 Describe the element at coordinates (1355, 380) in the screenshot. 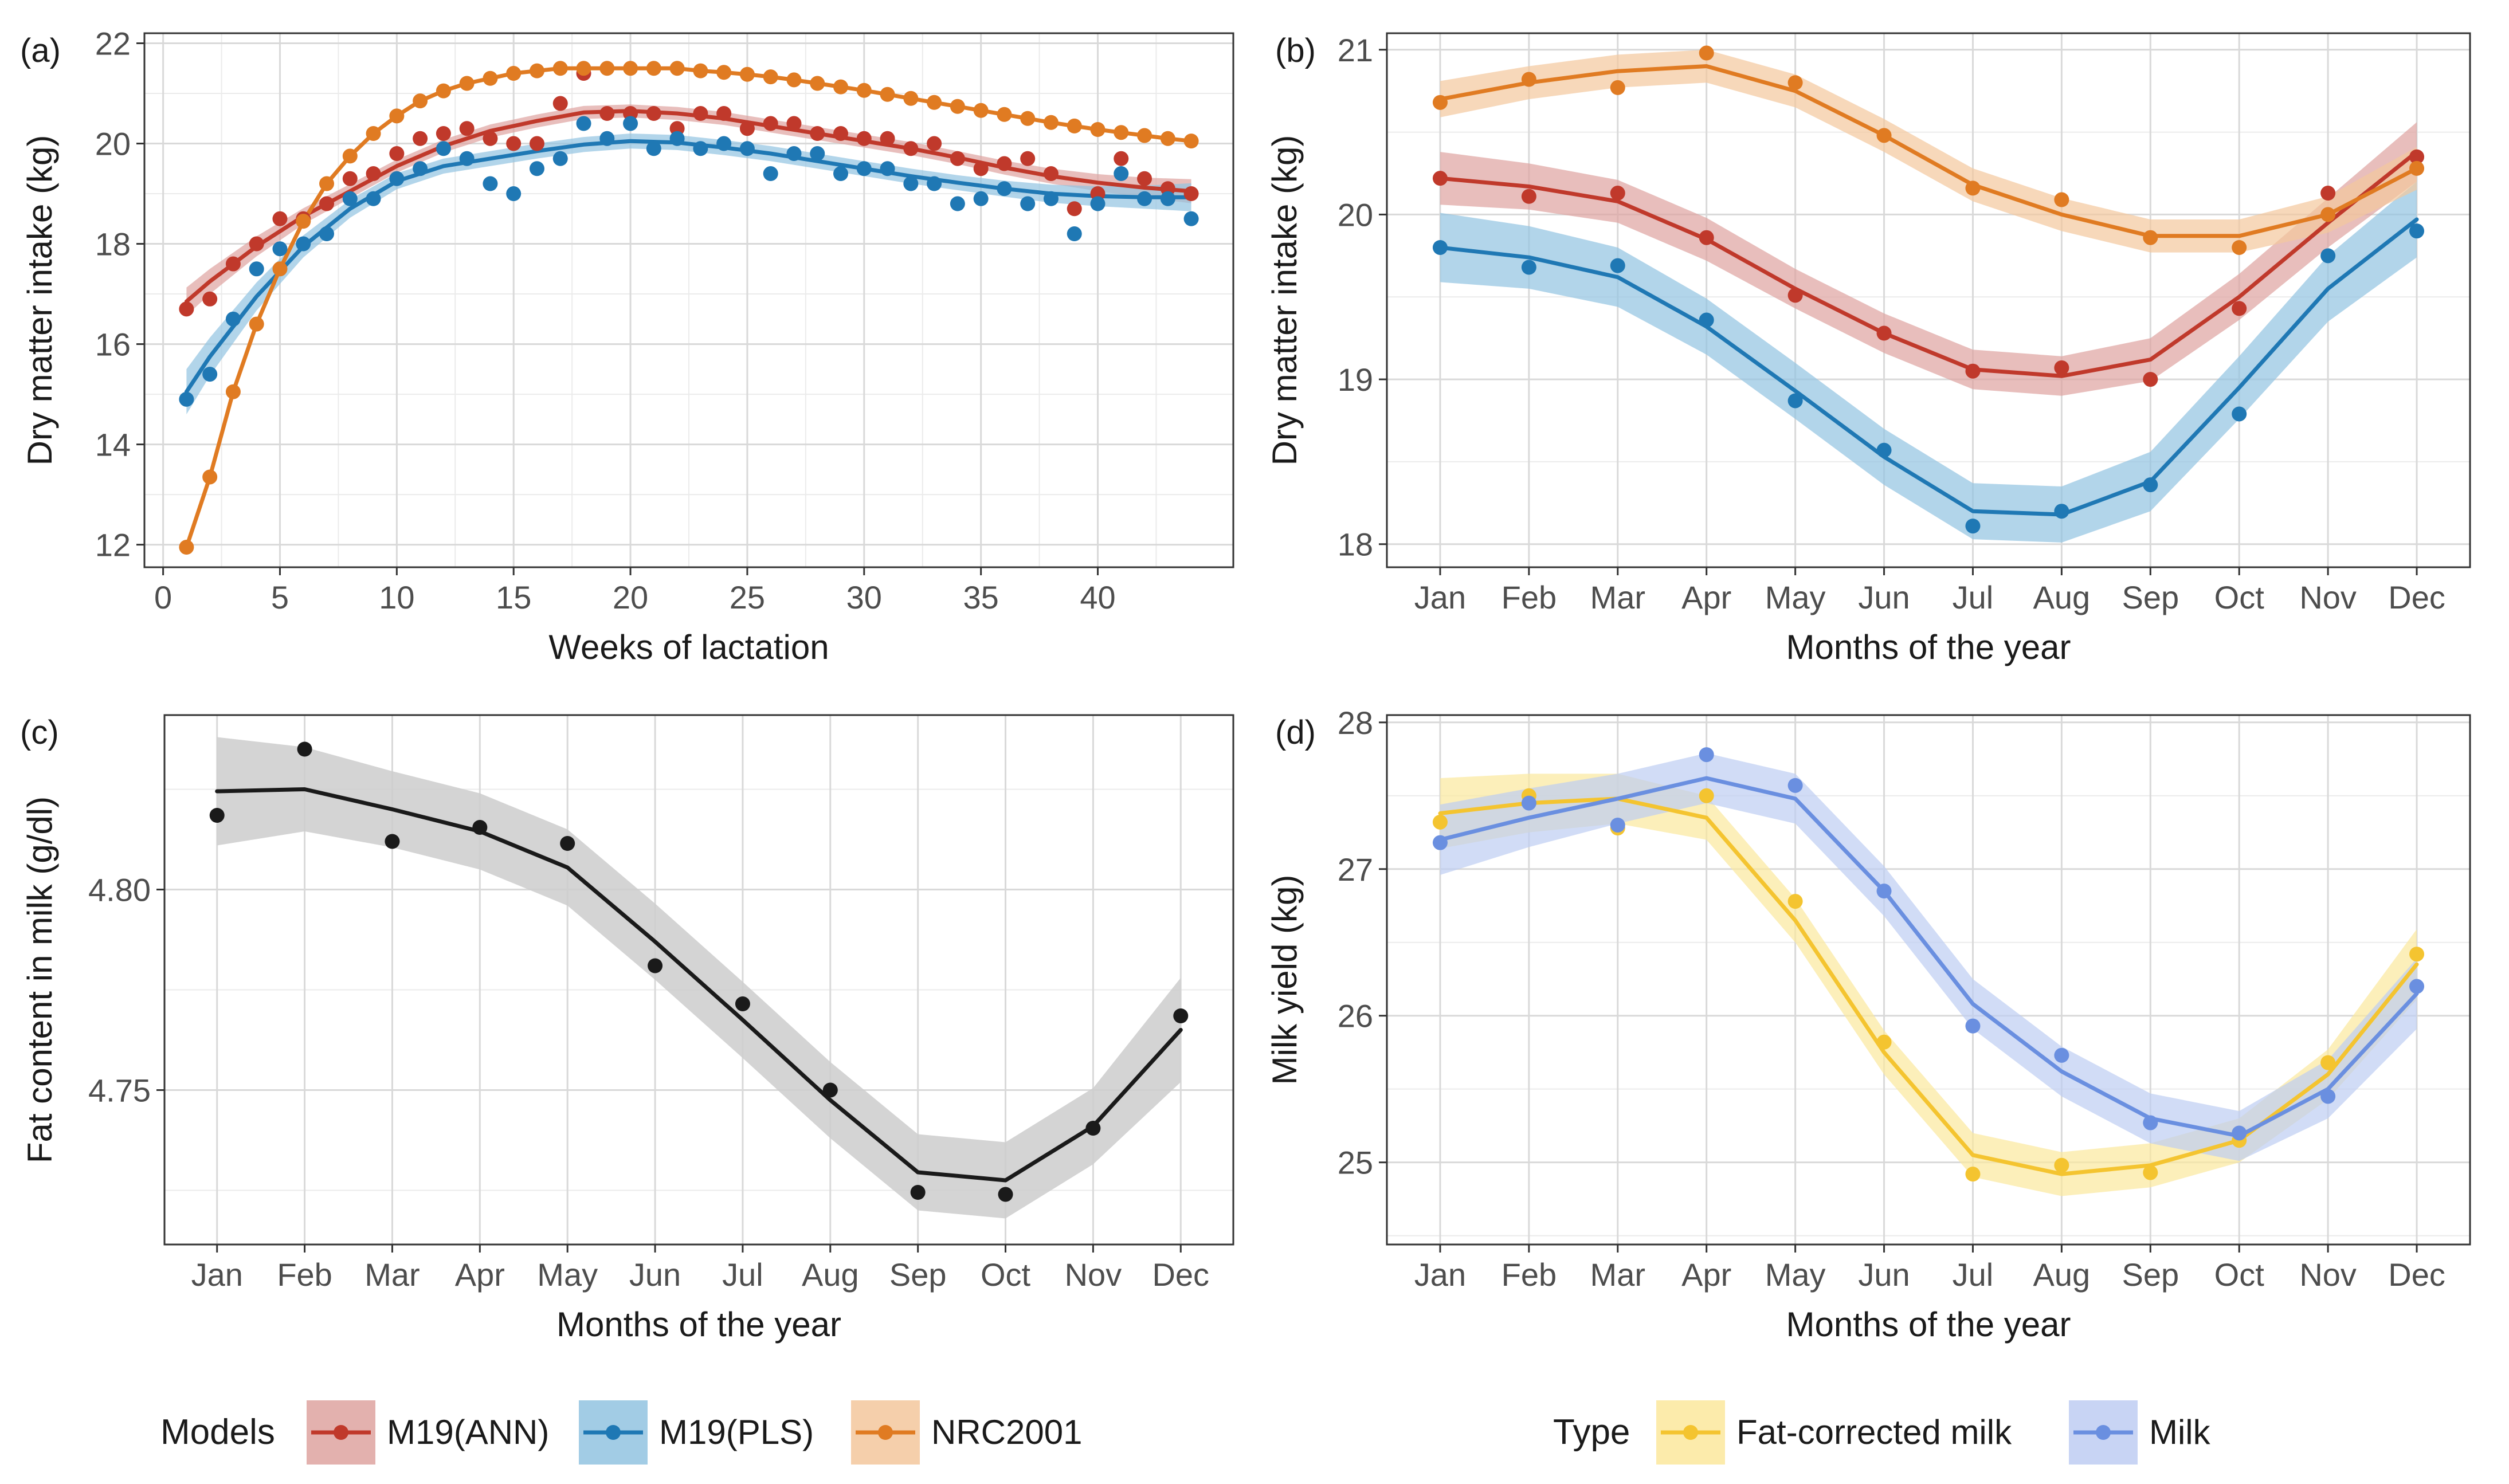

I see `y-tick-label: 19` at that location.